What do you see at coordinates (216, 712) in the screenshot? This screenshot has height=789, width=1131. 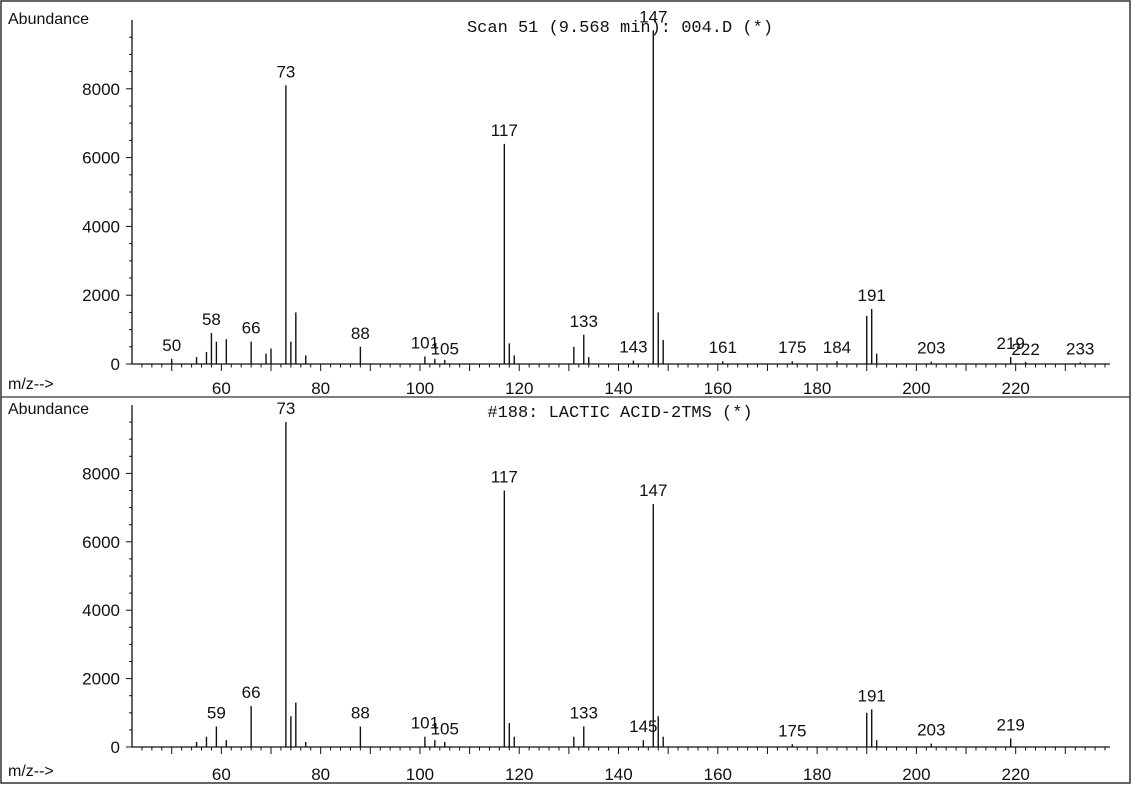 I see `peak-label: 59` at bounding box center [216, 712].